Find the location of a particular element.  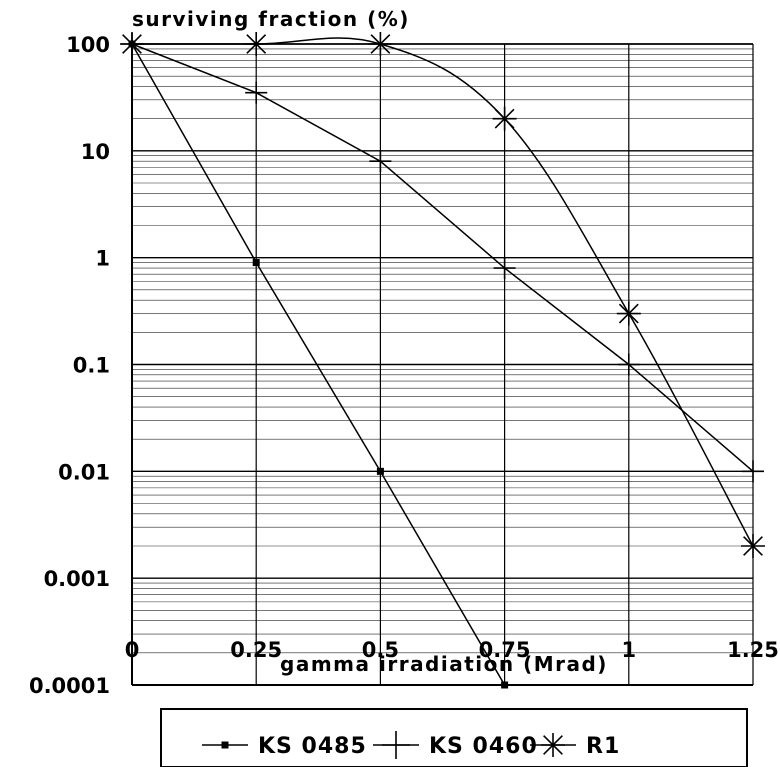

x-tick-label: 1.25 is located at coordinates (753, 650).